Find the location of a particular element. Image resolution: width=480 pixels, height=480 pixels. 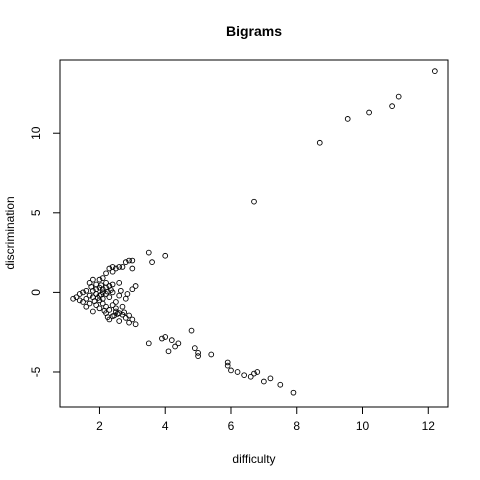

x-tick-label-4: 10 is located at coordinates (363, 426).